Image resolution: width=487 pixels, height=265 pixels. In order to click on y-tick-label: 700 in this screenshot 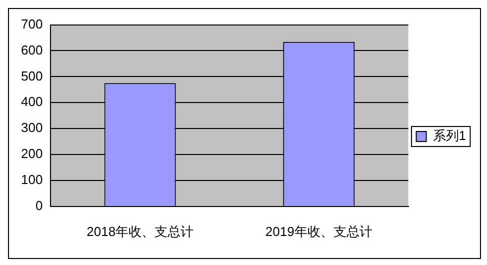, I will do `click(31, 24)`.